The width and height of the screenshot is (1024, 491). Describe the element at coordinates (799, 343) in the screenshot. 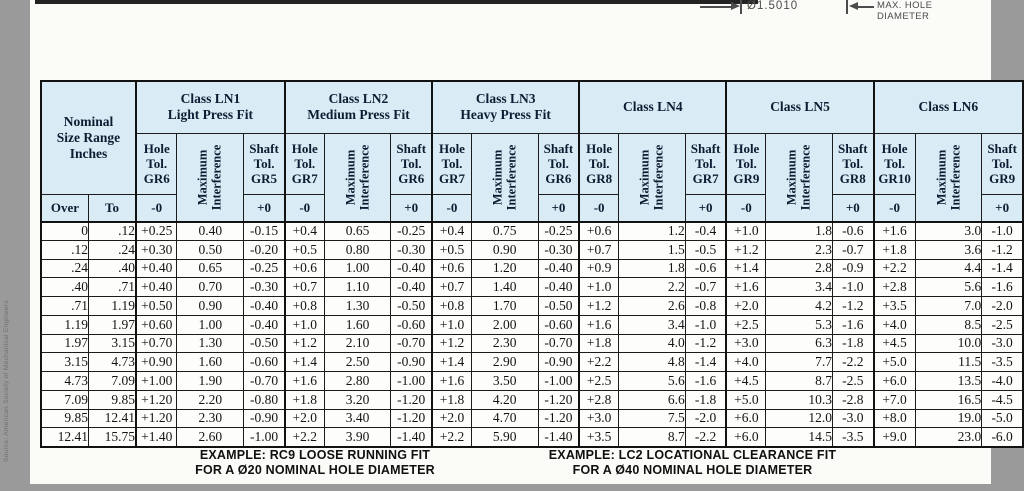

I see `value-cell: 6.3` at that location.